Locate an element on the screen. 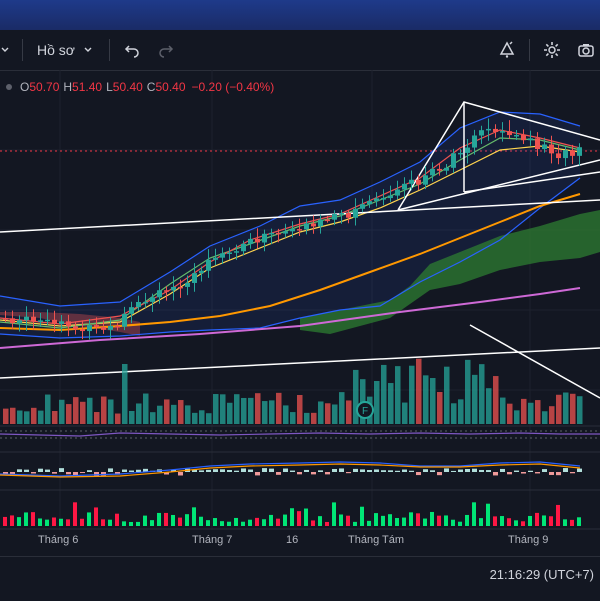 The width and height of the screenshot is (600, 601). clock-timezone: 21:16:29 (UTC+7) is located at coordinates (541, 574).